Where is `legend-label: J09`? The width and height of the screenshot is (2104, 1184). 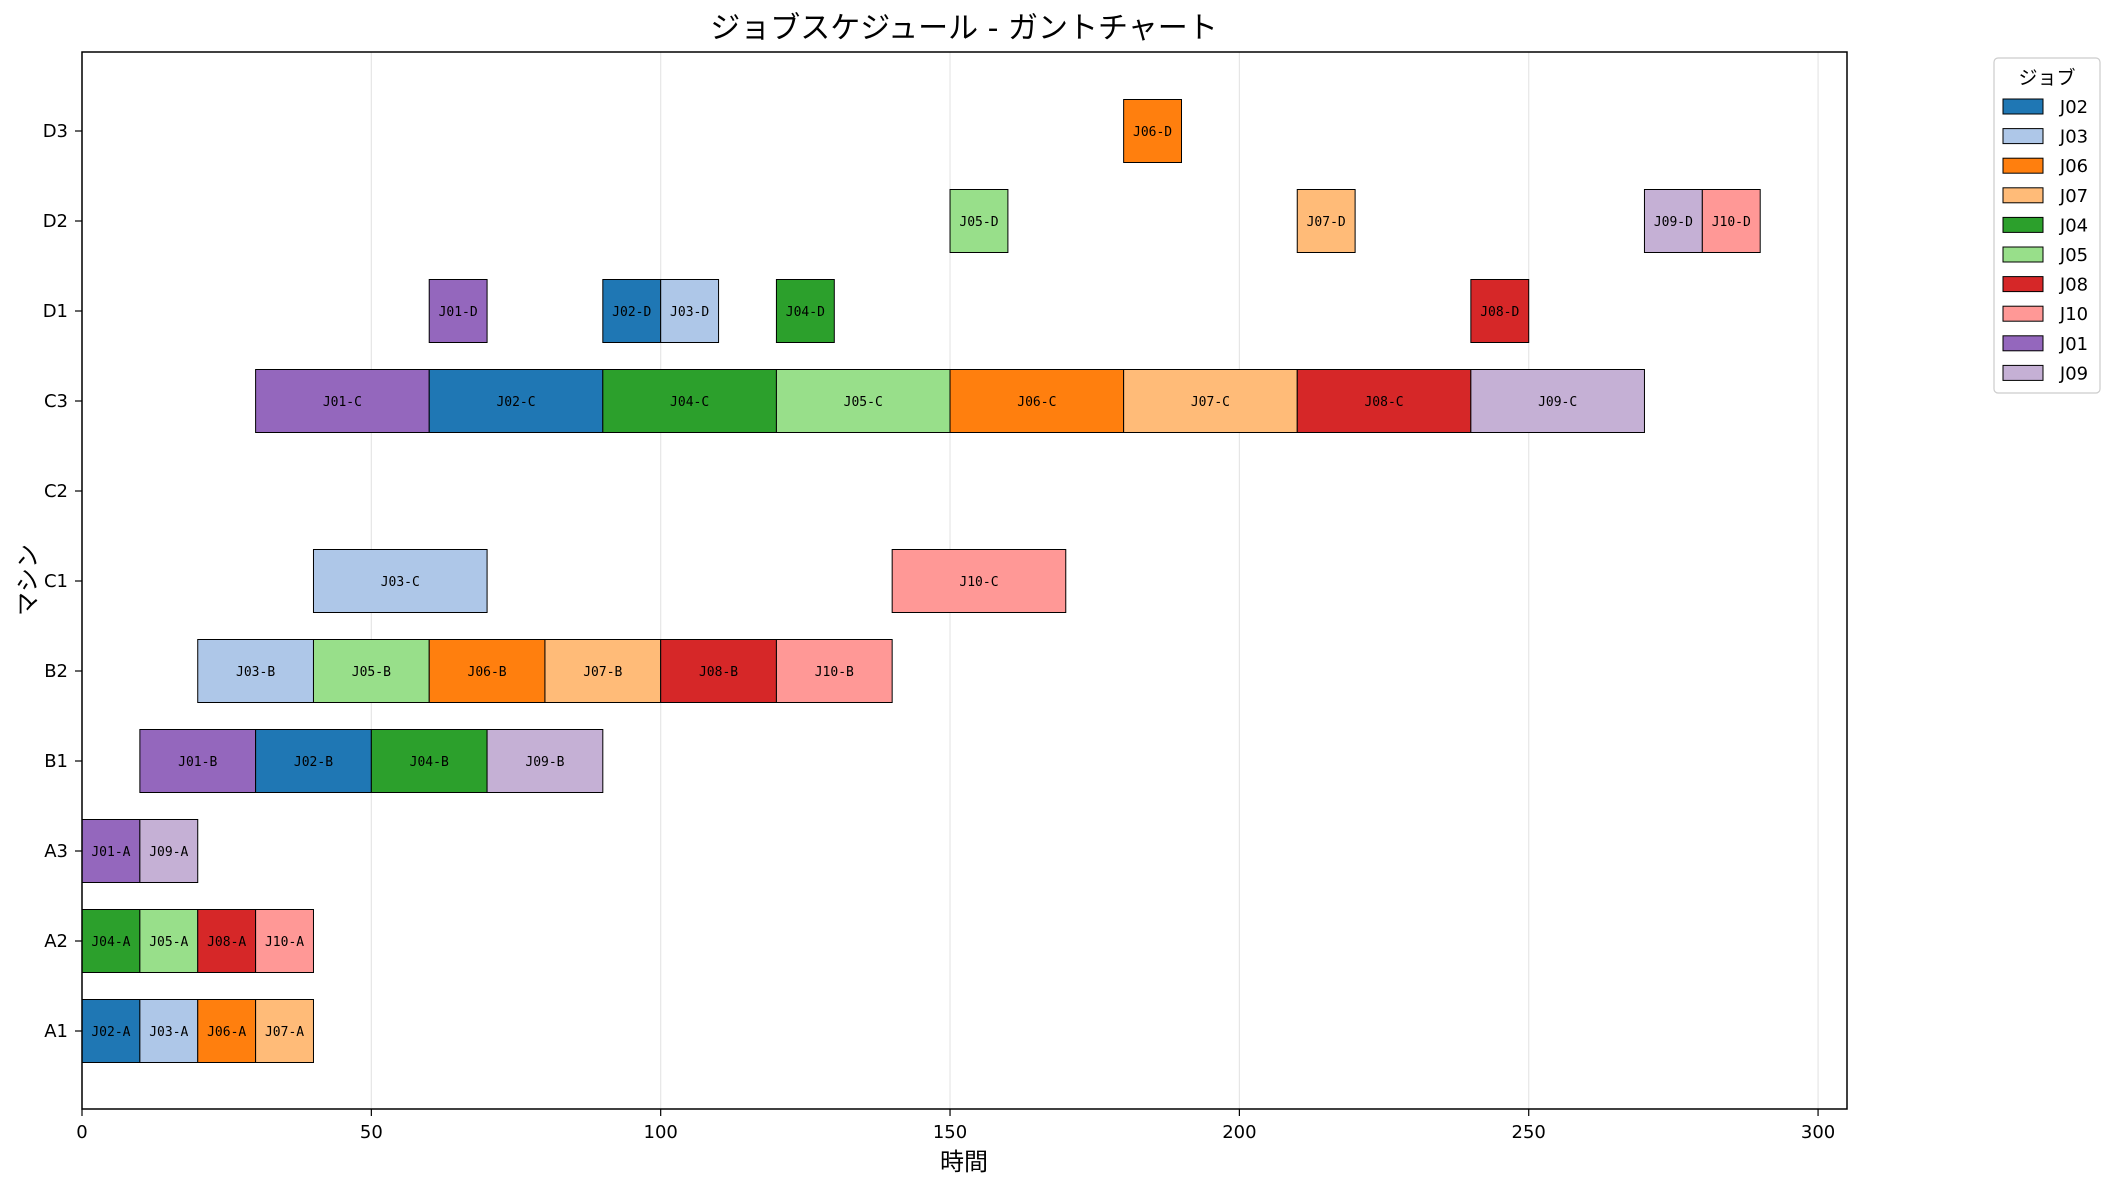
legend-label: J09 is located at coordinates (2073, 373).